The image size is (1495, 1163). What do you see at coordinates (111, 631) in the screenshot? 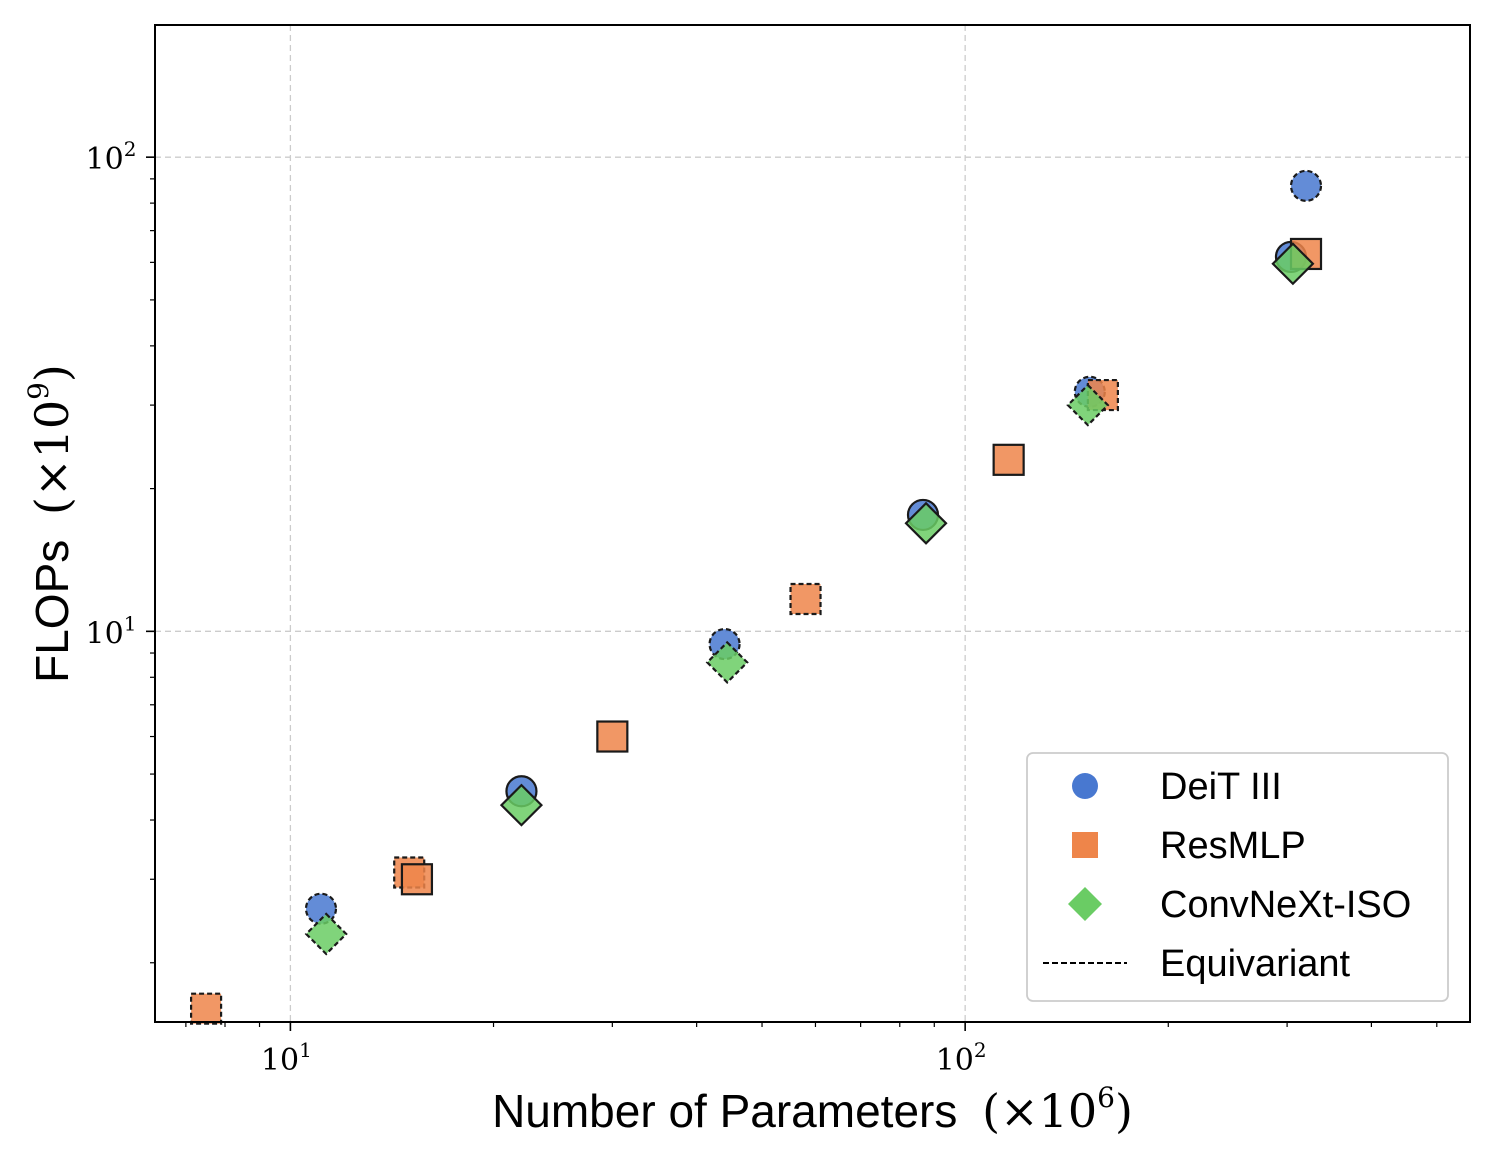
I see `y-tick-label: 10¹` at bounding box center [111, 631].